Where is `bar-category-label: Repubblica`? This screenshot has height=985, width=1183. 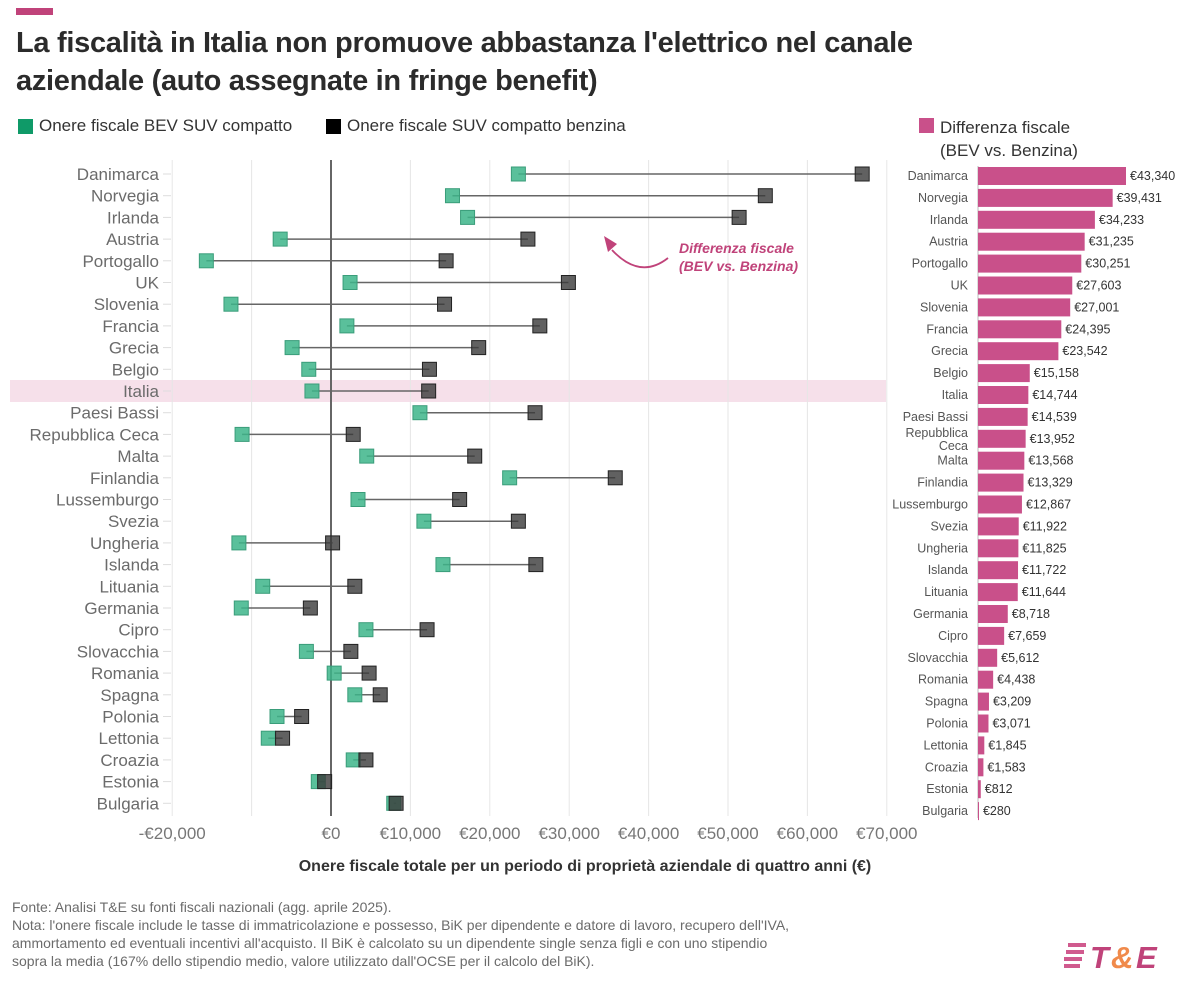 bar-category-label: Repubblica is located at coordinates (936, 433).